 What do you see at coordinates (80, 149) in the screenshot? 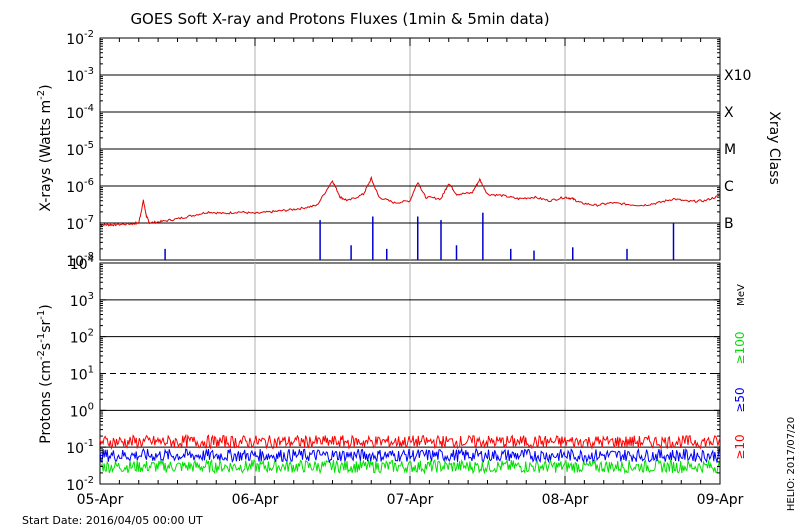
I see `xray-ytick-label: 10⁻⁵` at bounding box center [80, 149].